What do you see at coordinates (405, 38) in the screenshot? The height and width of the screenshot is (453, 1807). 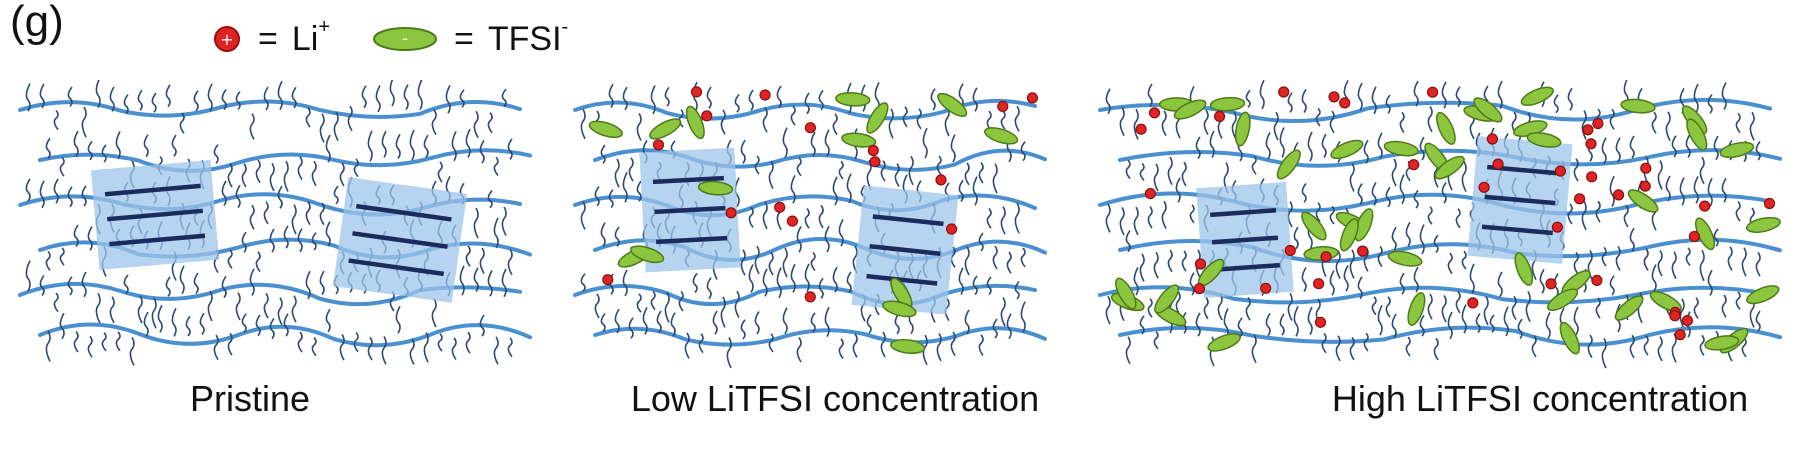 I see `tfsi-ion-symbol: -` at bounding box center [405, 38].